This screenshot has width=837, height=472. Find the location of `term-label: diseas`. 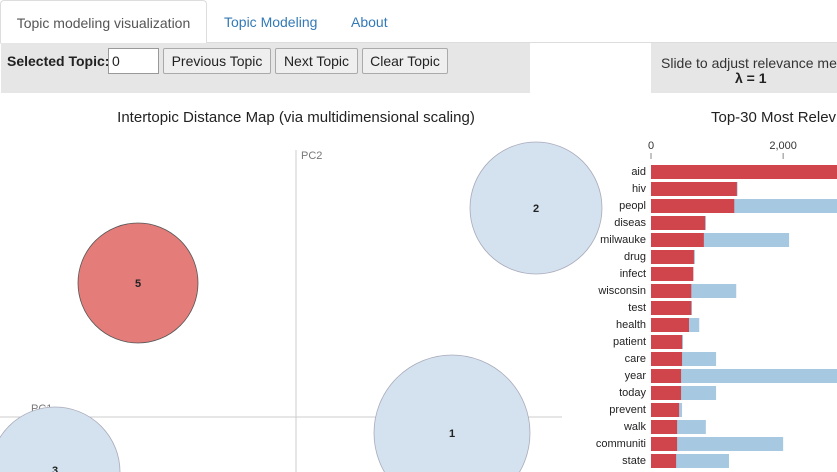

term-label: diseas is located at coordinates (630, 223).